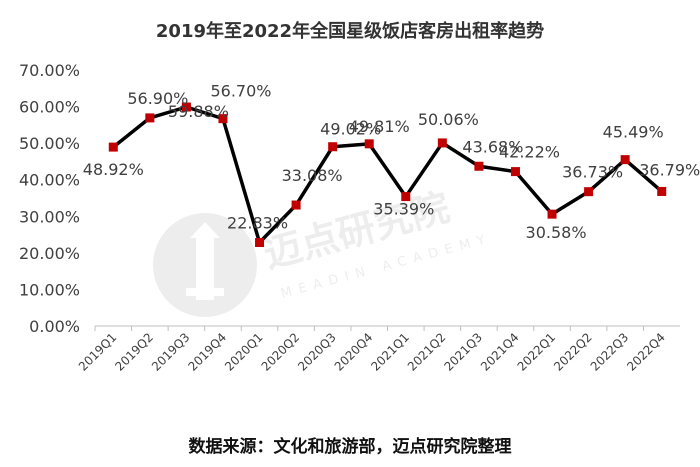 This screenshot has height=467, width=700. Describe the element at coordinates (403, 209) in the screenshot. I see `data-label: 35.39%` at that location.